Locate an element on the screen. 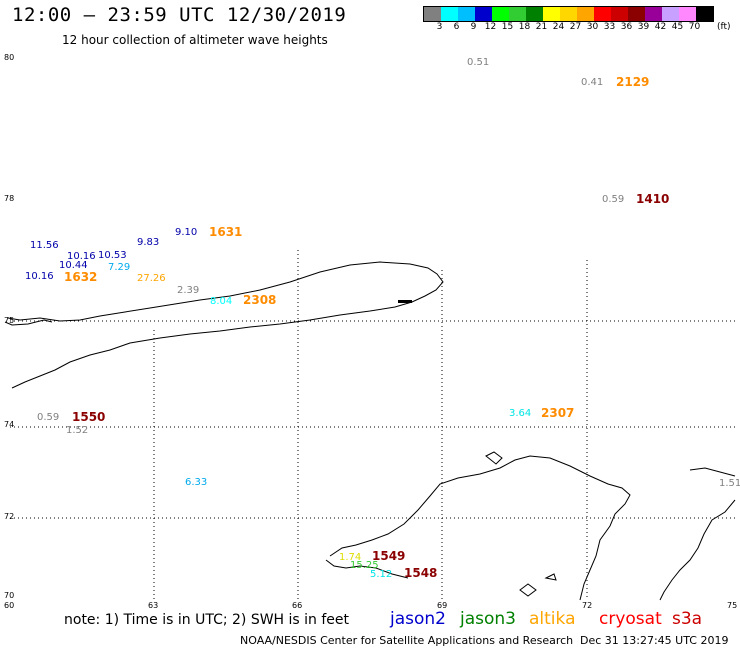 Image resolution: width=740 pixels, height=650 pixels. satellite-cryosat: cryosat is located at coordinates (630, 619).